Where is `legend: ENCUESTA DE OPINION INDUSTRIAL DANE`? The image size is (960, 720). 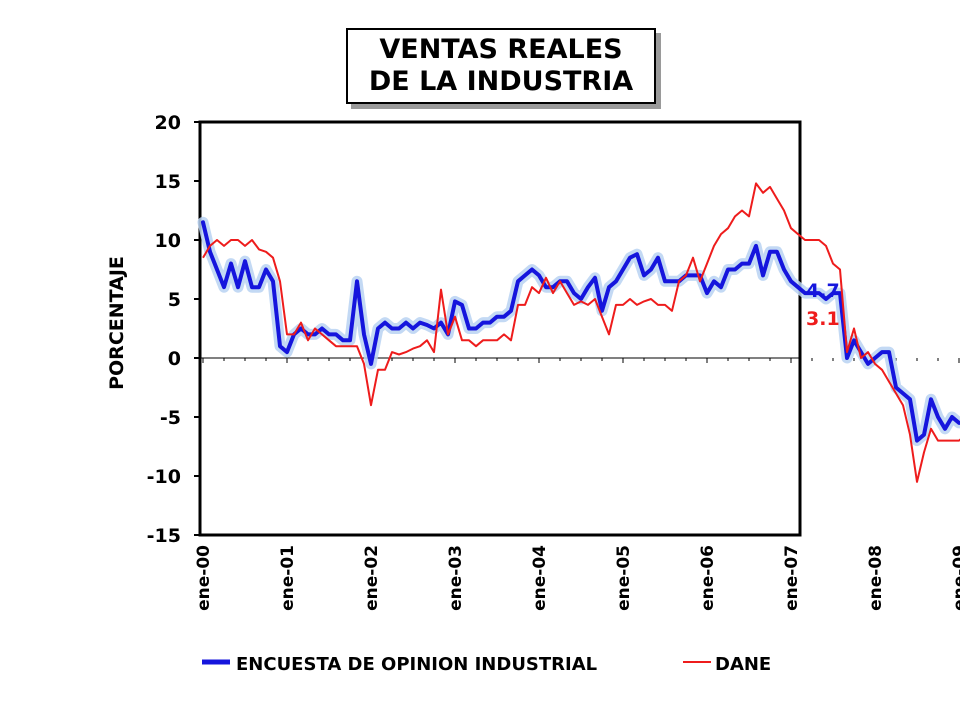
legend: ENCUESTA DE OPINION INDUSTRIAL DANE is located at coordinates (486, 664).